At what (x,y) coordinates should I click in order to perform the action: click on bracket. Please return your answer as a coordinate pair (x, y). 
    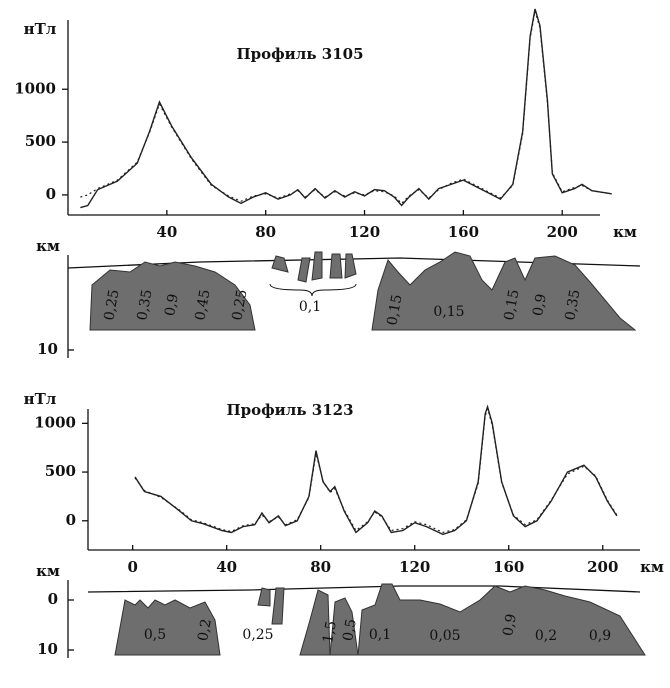
    Looking at the image, I should click on (313, 290).